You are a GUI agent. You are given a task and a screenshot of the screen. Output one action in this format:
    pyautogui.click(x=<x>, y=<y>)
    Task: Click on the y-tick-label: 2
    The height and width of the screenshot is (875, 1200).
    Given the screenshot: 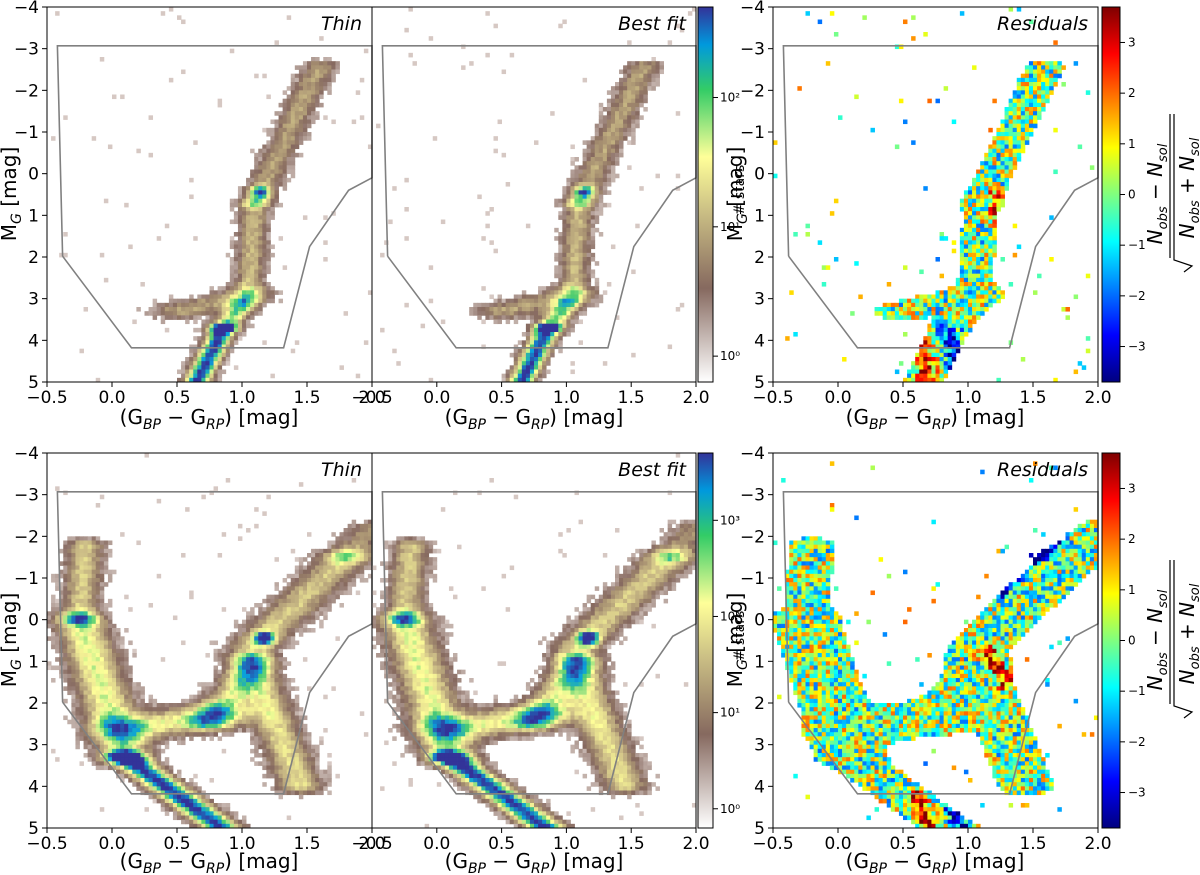 What is the action you would take?
    pyautogui.click(x=33, y=258)
    